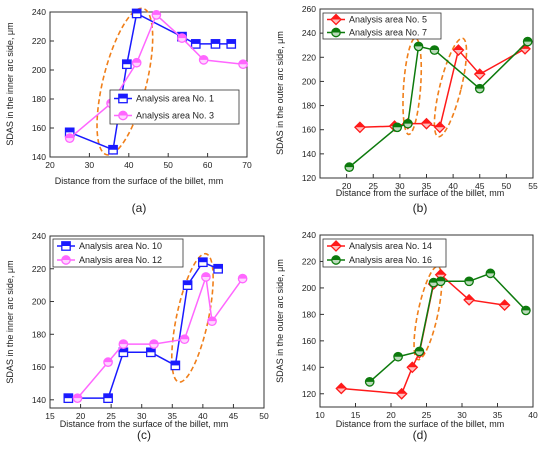 This screenshot has height=453, width=550. What do you see at coordinates (173, 416) in the screenshot?
I see `x-tick-label: 35` at bounding box center [173, 416].